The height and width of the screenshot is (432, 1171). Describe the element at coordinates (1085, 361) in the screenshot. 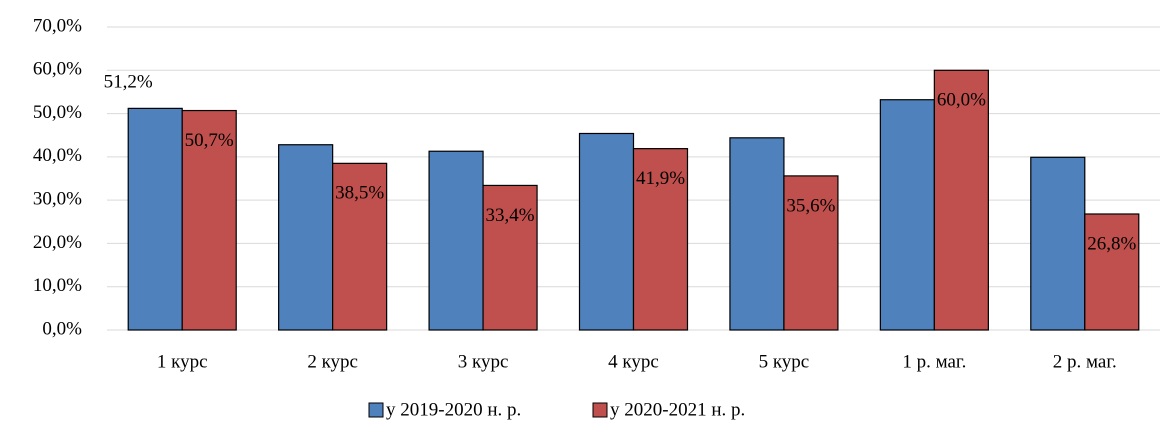

I see `x-tick-label: 2 р. маг.` at that location.